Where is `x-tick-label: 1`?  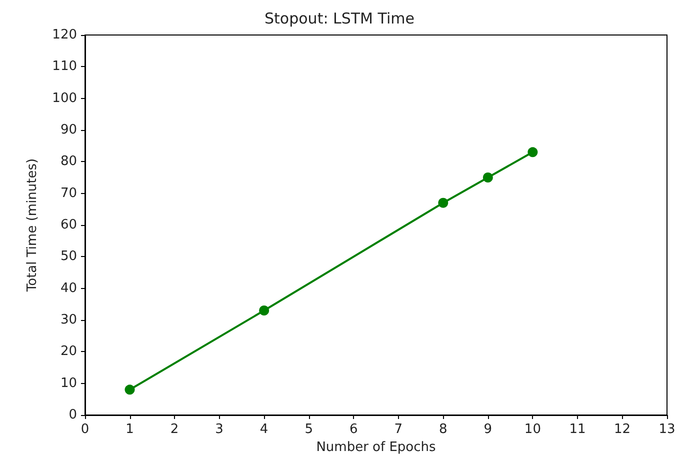 x-tick-label: 1 is located at coordinates (130, 429).